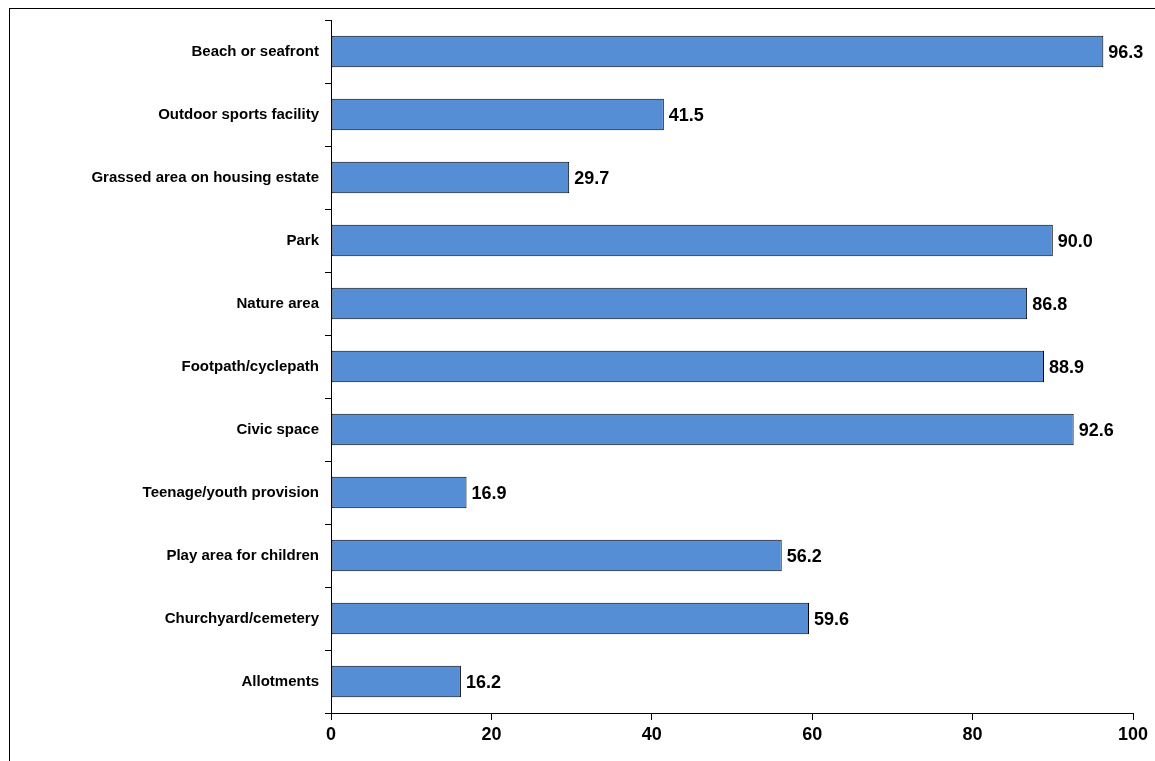 The image size is (1155, 761). What do you see at coordinates (812, 733) in the screenshot?
I see `x-tick-label: 60` at bounding box center [812, 733].